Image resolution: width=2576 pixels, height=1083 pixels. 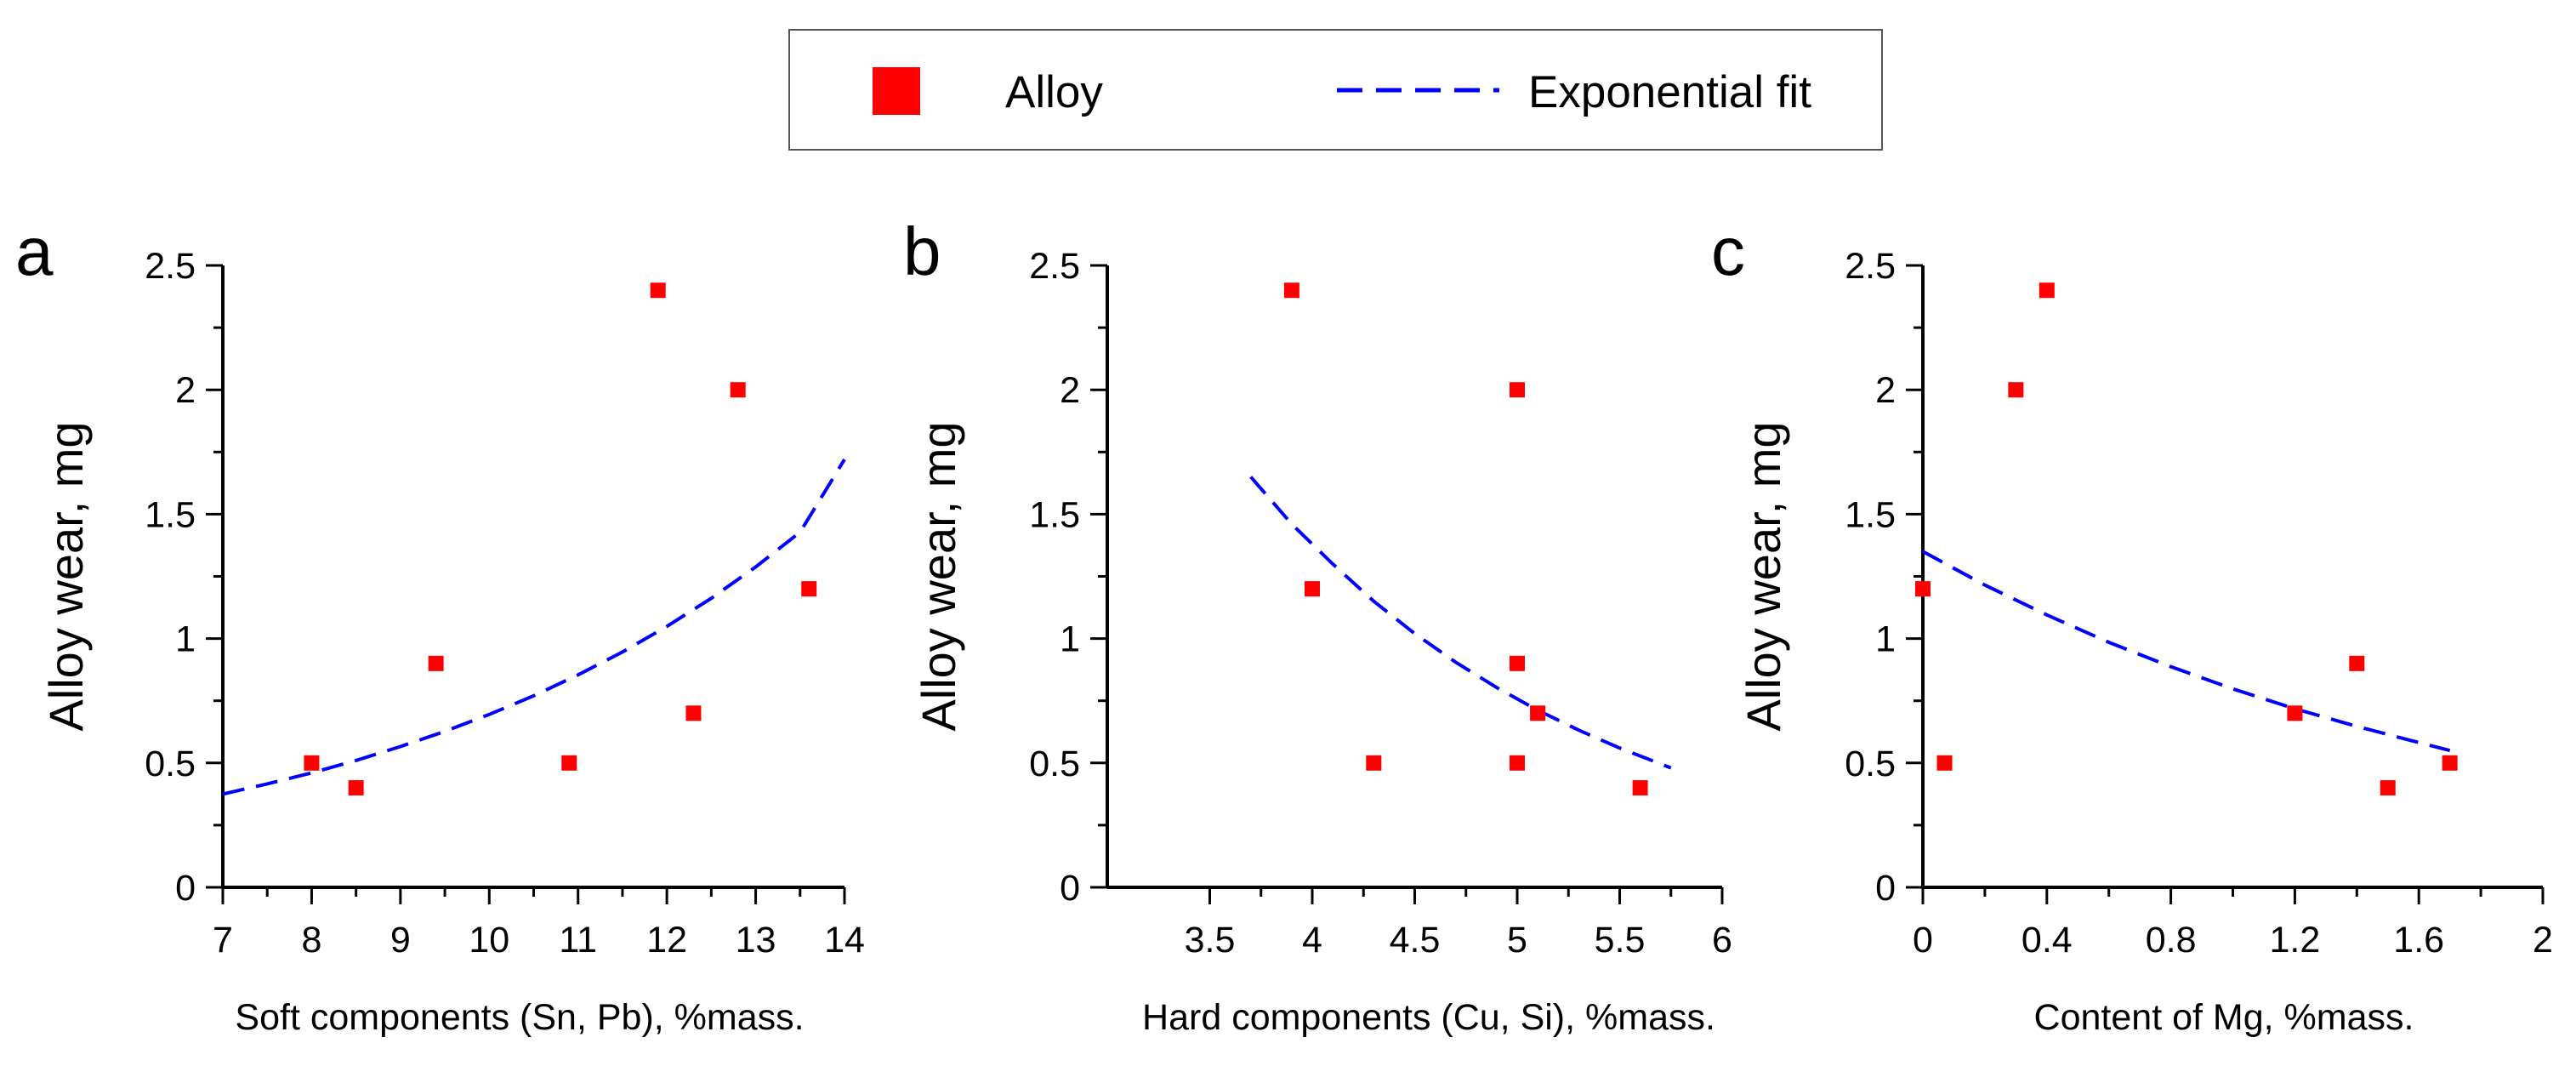 What do you see at coordinates (1312, 940) in the screenshot?
I see `x-tick-label: 4` at bounding box center [1312, 940].